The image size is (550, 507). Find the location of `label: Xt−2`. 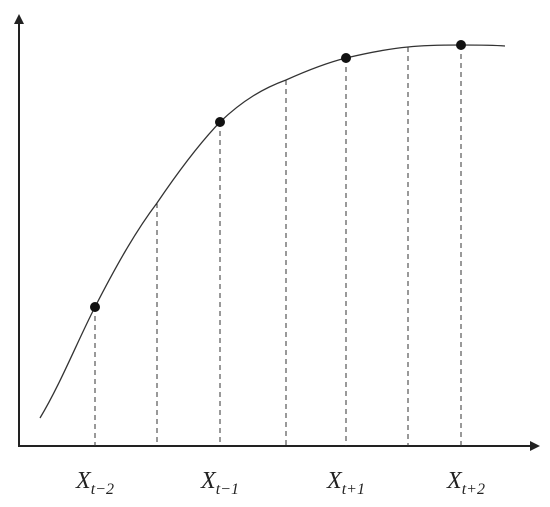

label: Xt−2 is located at coordinates (94, 483).